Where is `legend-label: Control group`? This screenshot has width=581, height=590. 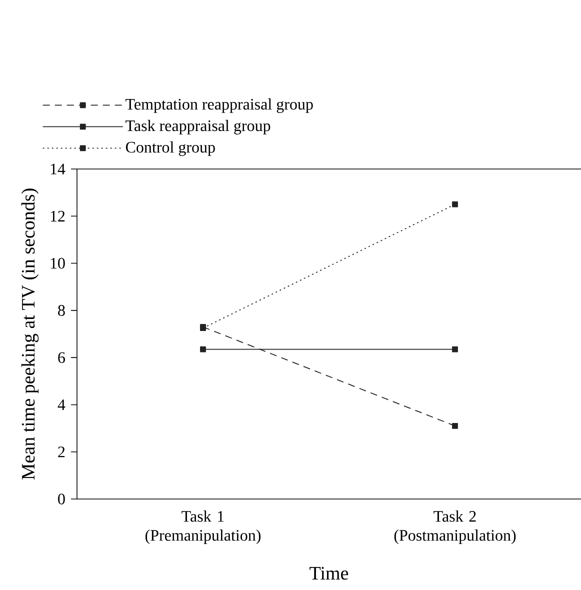 legend-label: Control group is located at coordinates (170, 148).